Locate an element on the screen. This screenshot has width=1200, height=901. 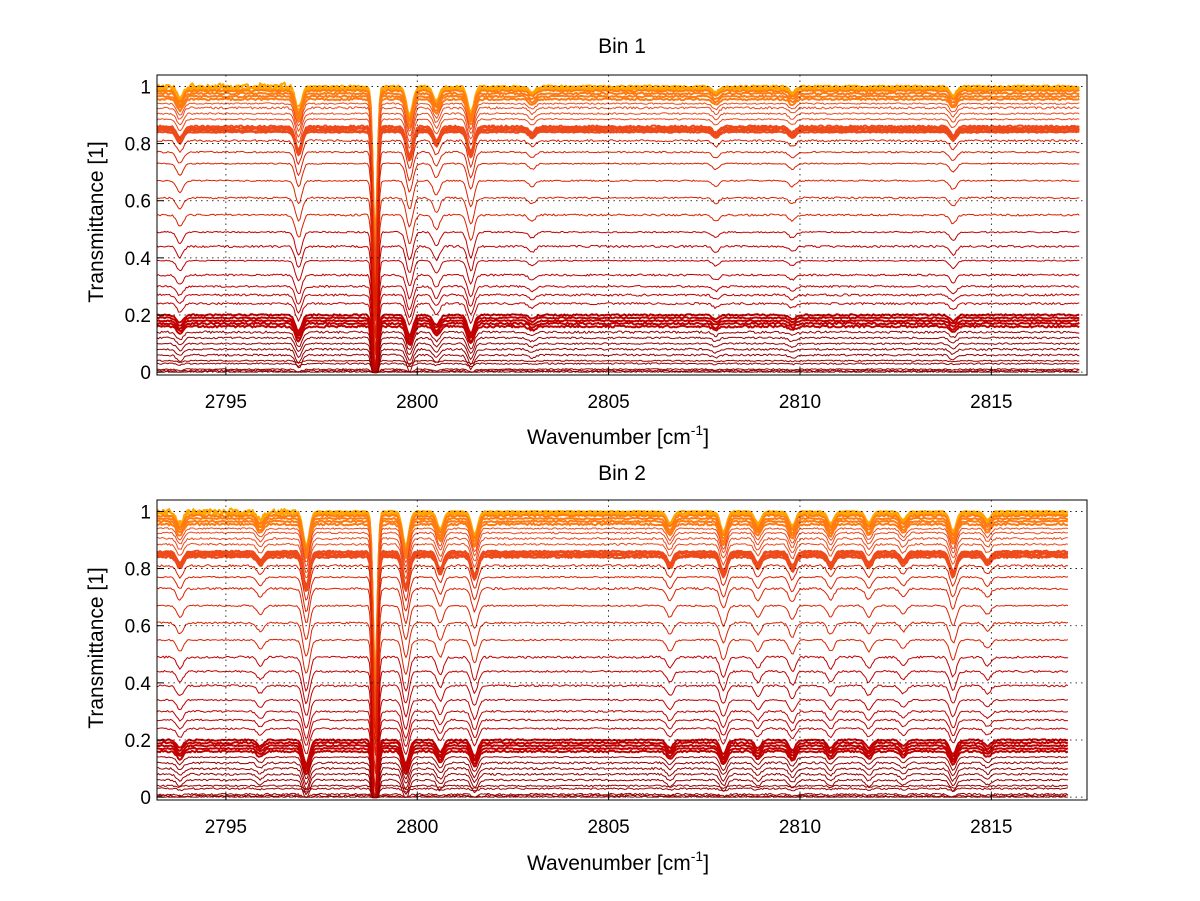
panel-1-x-axis-label-text: Wavenumber [cm is located at coordinates (609, 437).